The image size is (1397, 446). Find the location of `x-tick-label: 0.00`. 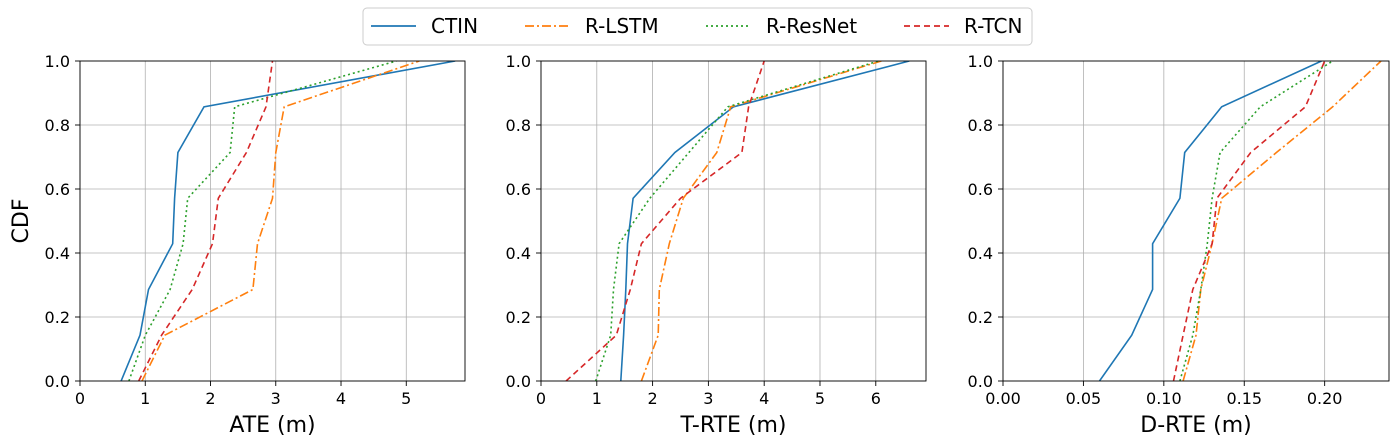

x-tick-label: 0.00 is located at coordinates (1003, 398).